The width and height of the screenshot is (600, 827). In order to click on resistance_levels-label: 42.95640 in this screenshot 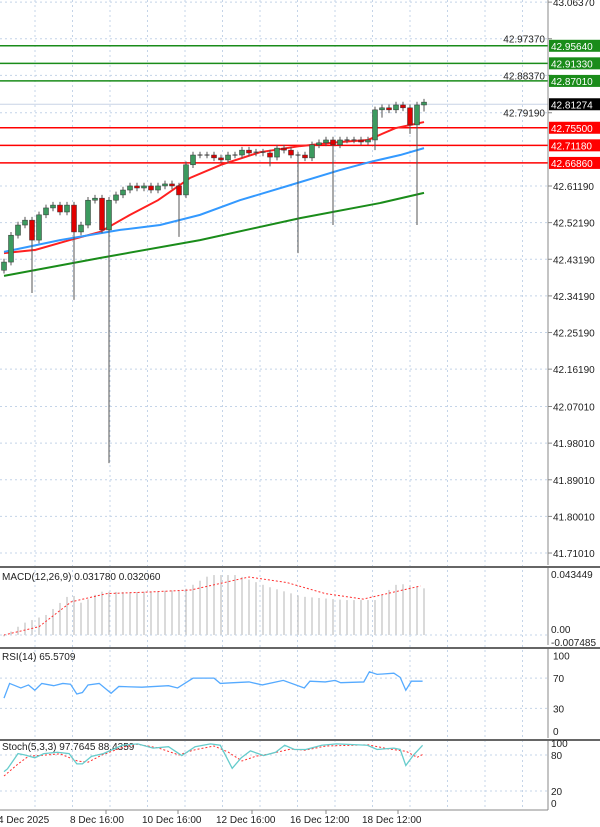, I will do `click(572, 47)`.